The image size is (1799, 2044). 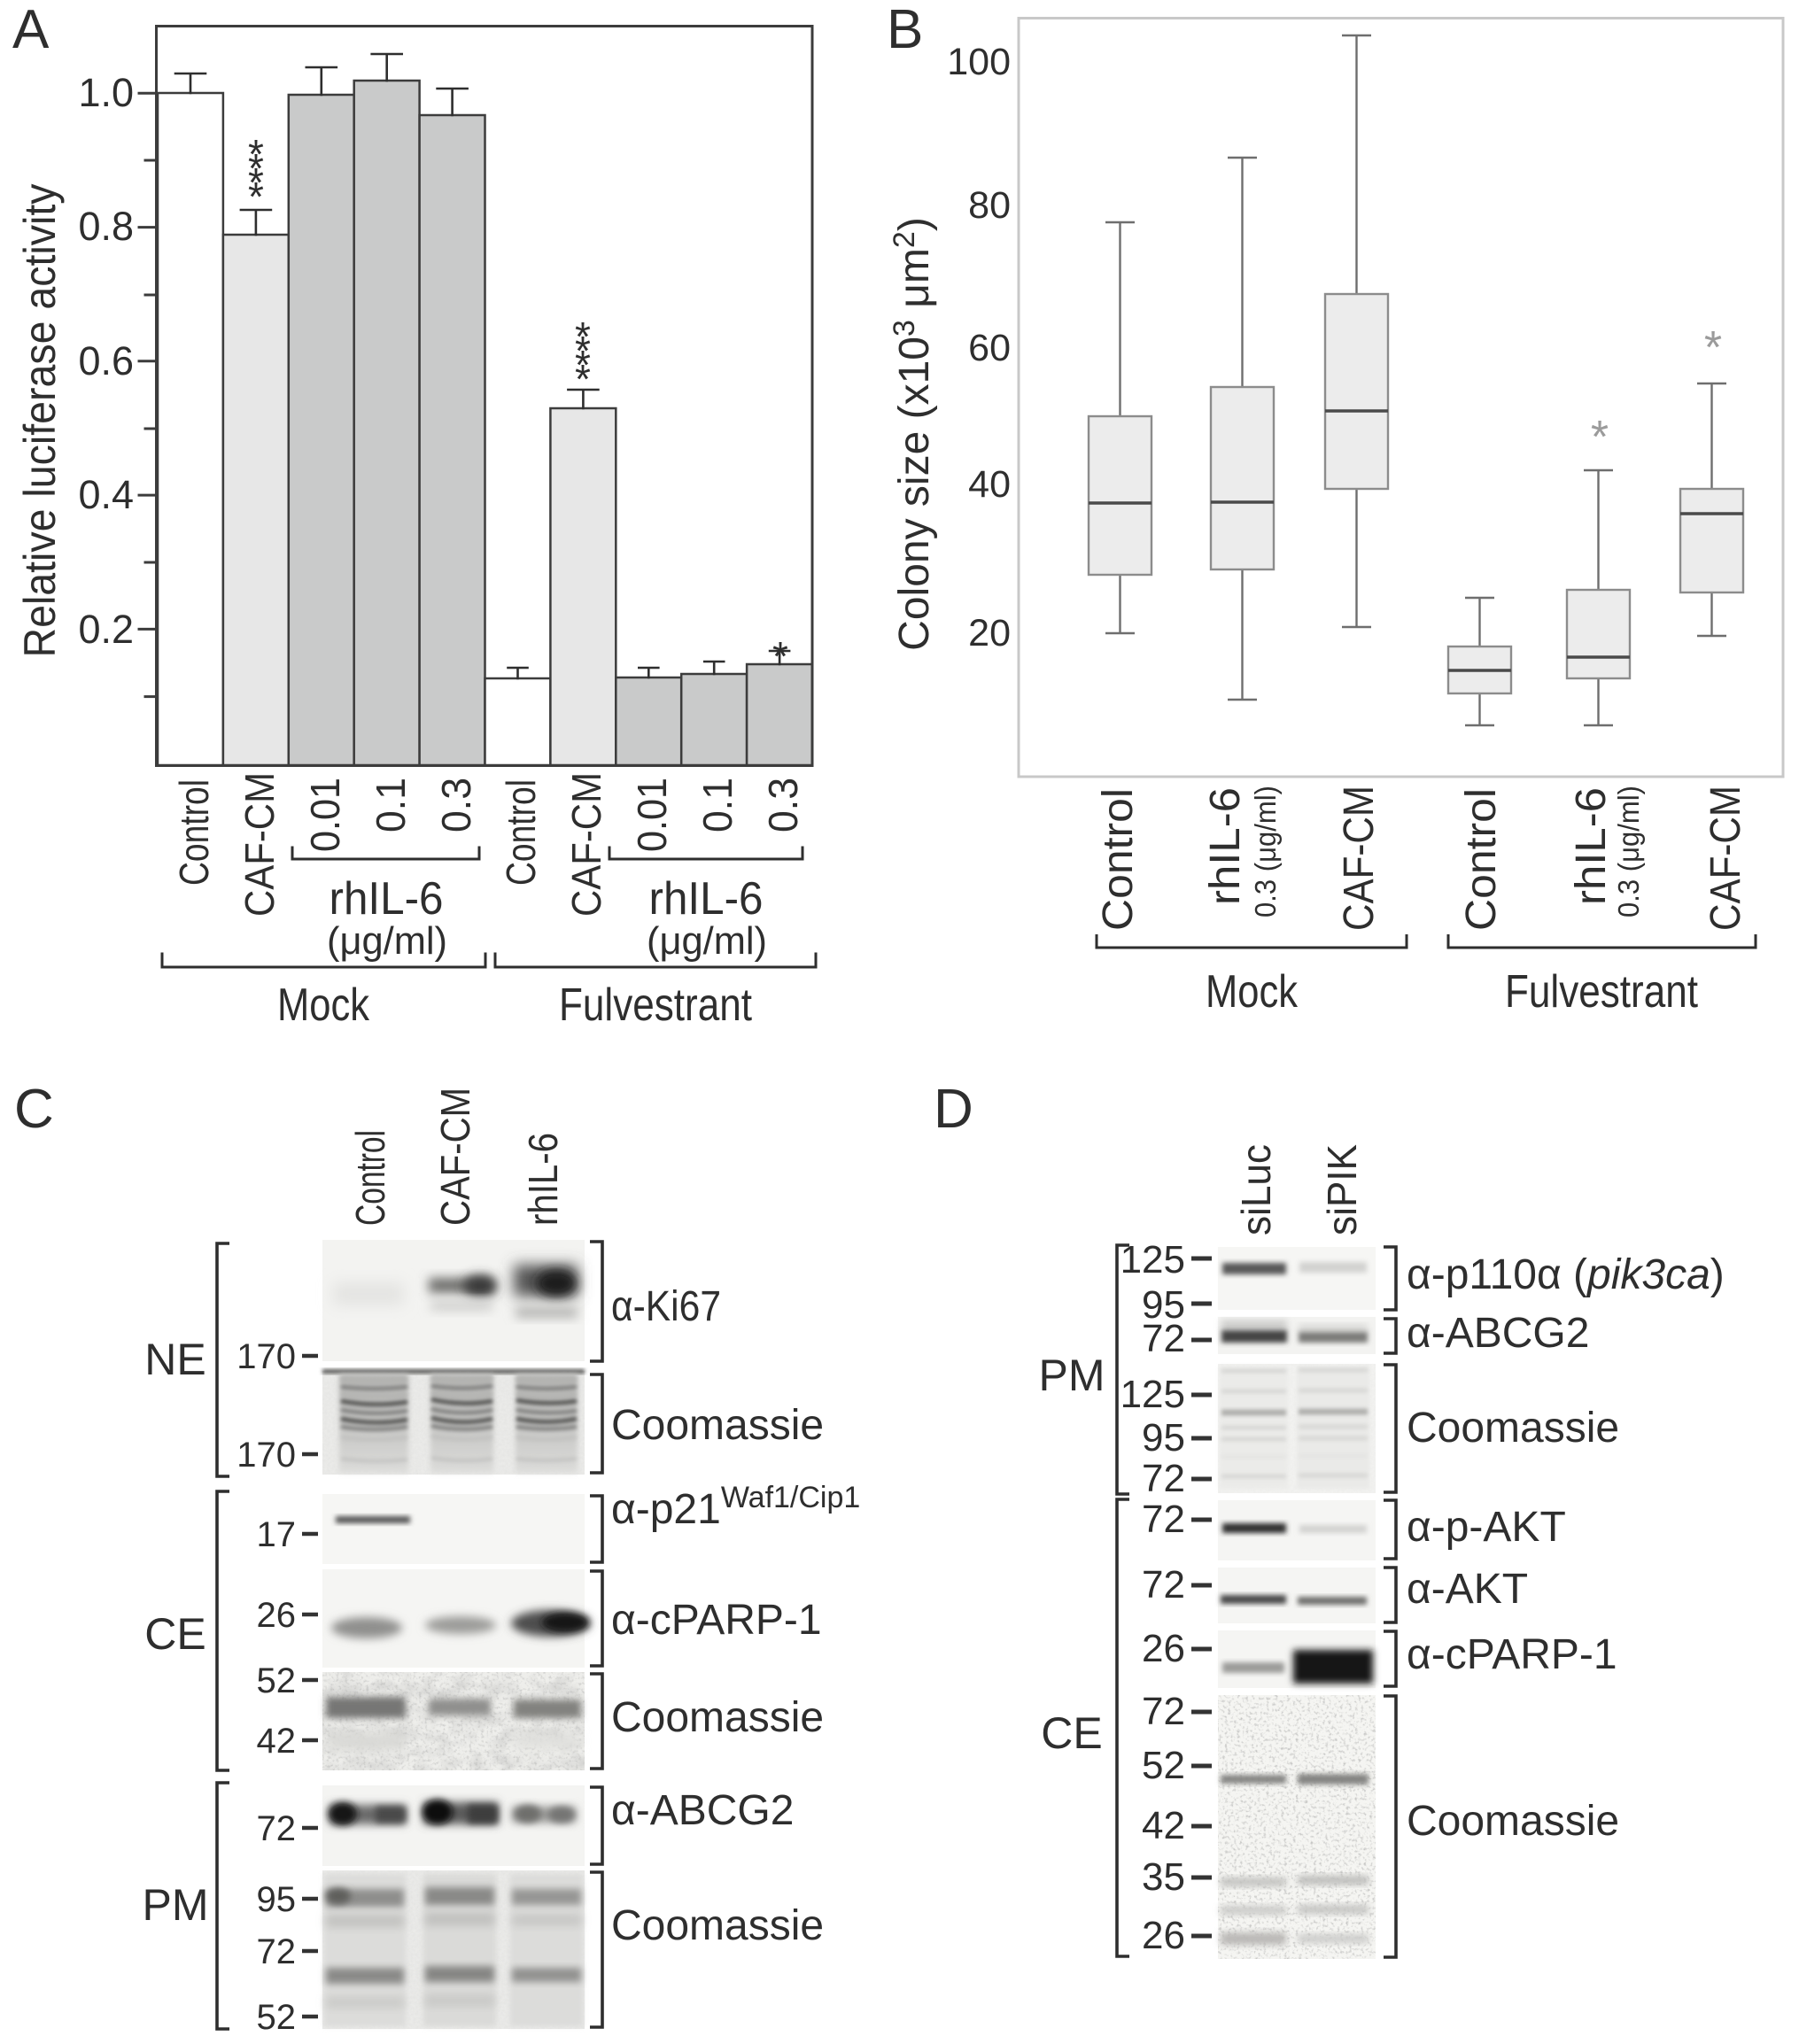 I want to click on svg-text: A, so click(x=31, y=30).